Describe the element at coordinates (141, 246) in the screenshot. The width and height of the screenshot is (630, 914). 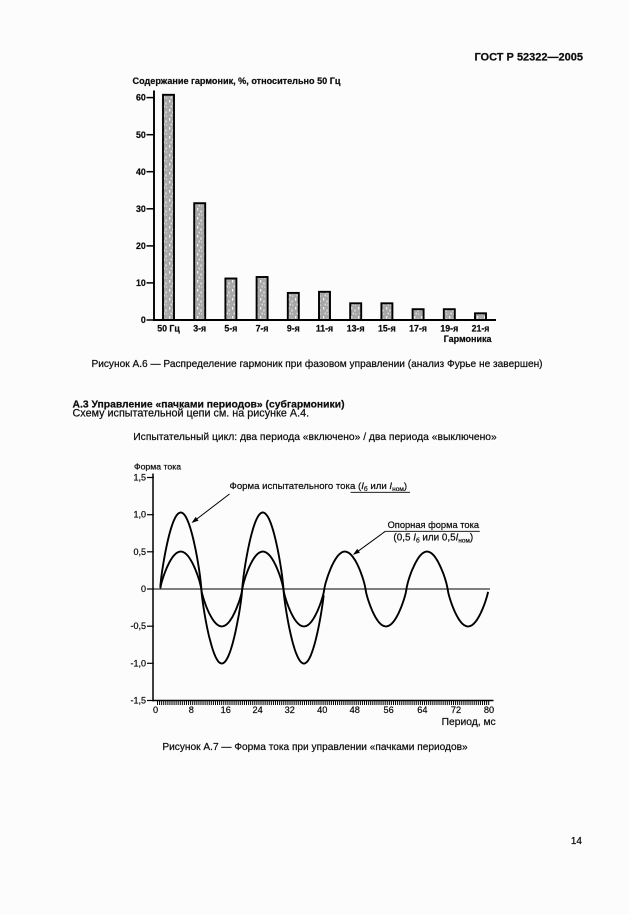
I see `svg-text: 20` at that location.